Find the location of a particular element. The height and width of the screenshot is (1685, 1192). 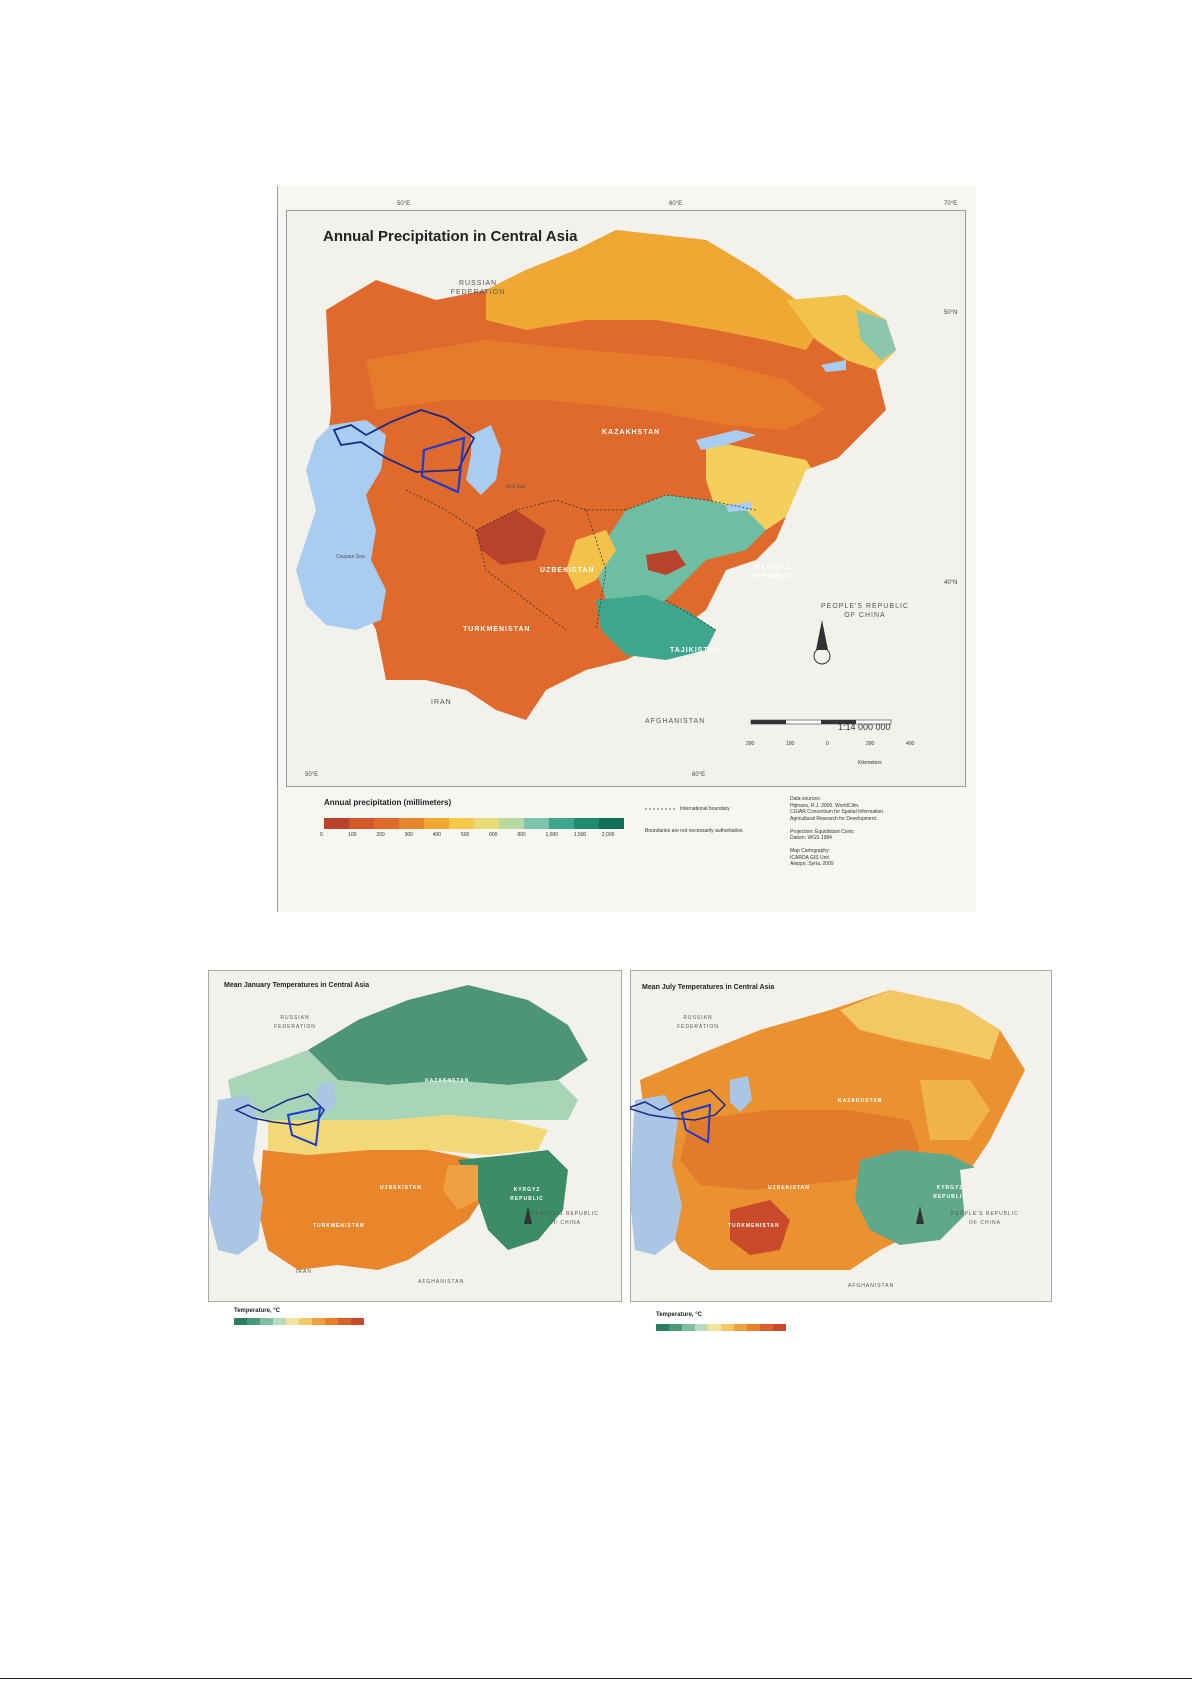

jul-north-arrow-icon is located at coordinates (920, 1215).